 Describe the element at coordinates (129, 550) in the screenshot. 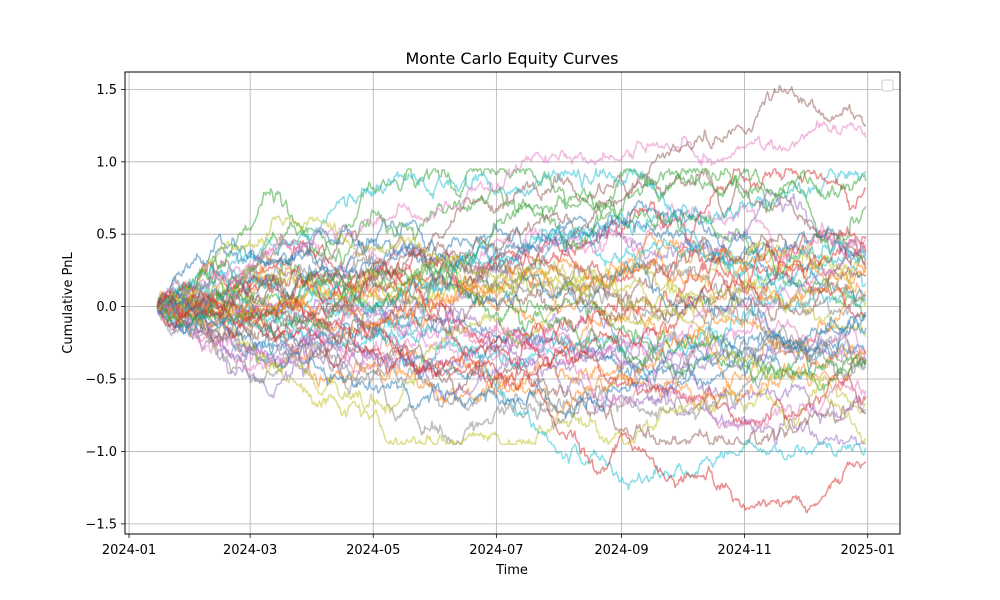

I see `x-tick-label: 2024-01` at that location.